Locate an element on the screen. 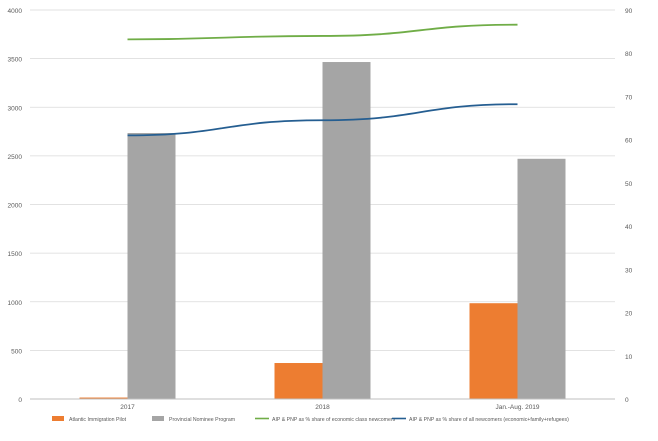  x-tick-label: 2018 is located at coordinates (322, 407).